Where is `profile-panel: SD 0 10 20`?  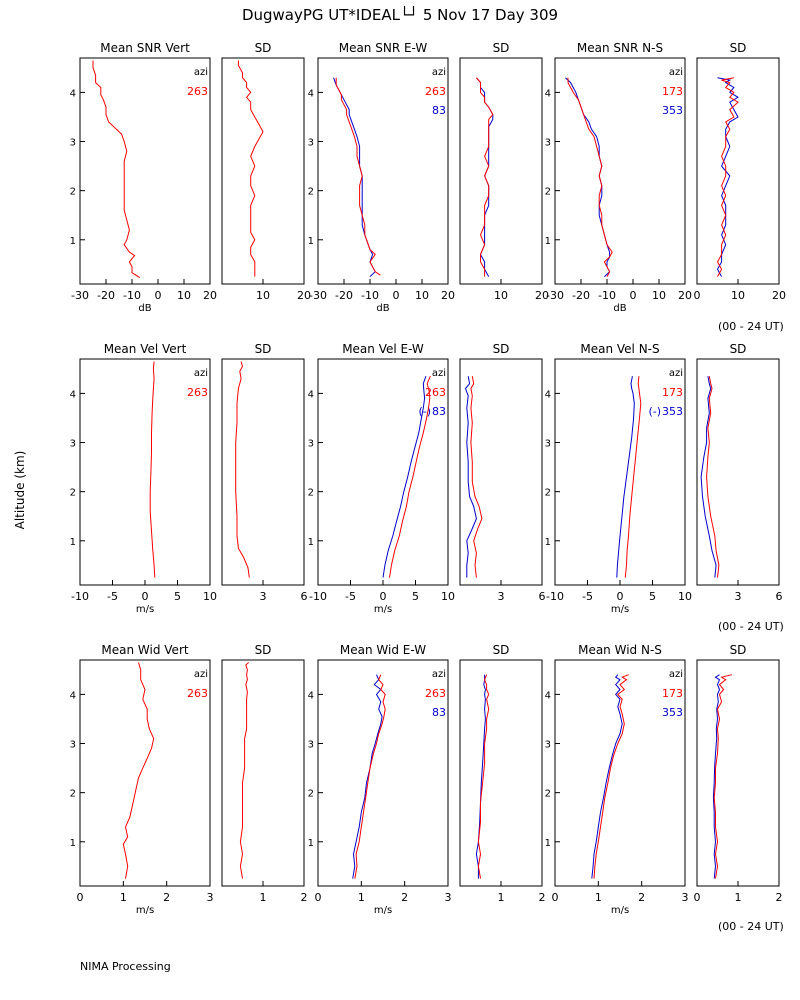 profile-panel: SD 0 10 20 is located at coordinates (740, 171).